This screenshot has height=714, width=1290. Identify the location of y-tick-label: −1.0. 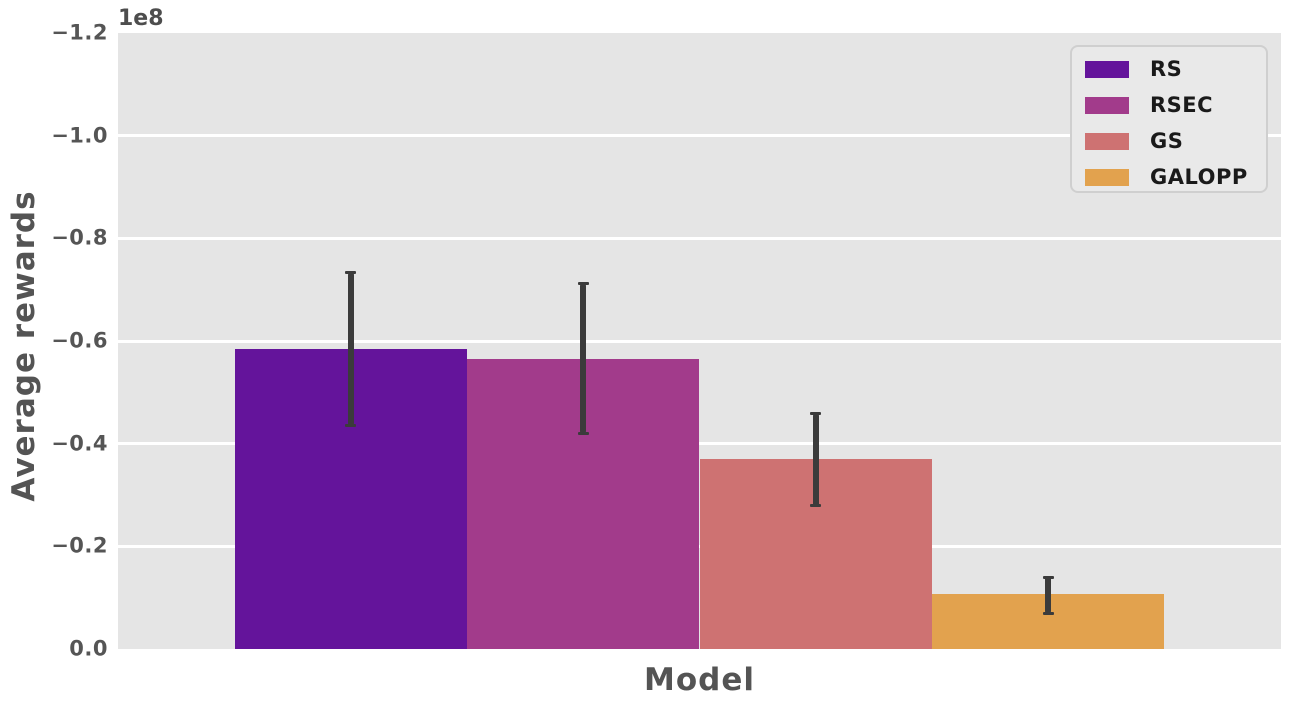
(79, 135).